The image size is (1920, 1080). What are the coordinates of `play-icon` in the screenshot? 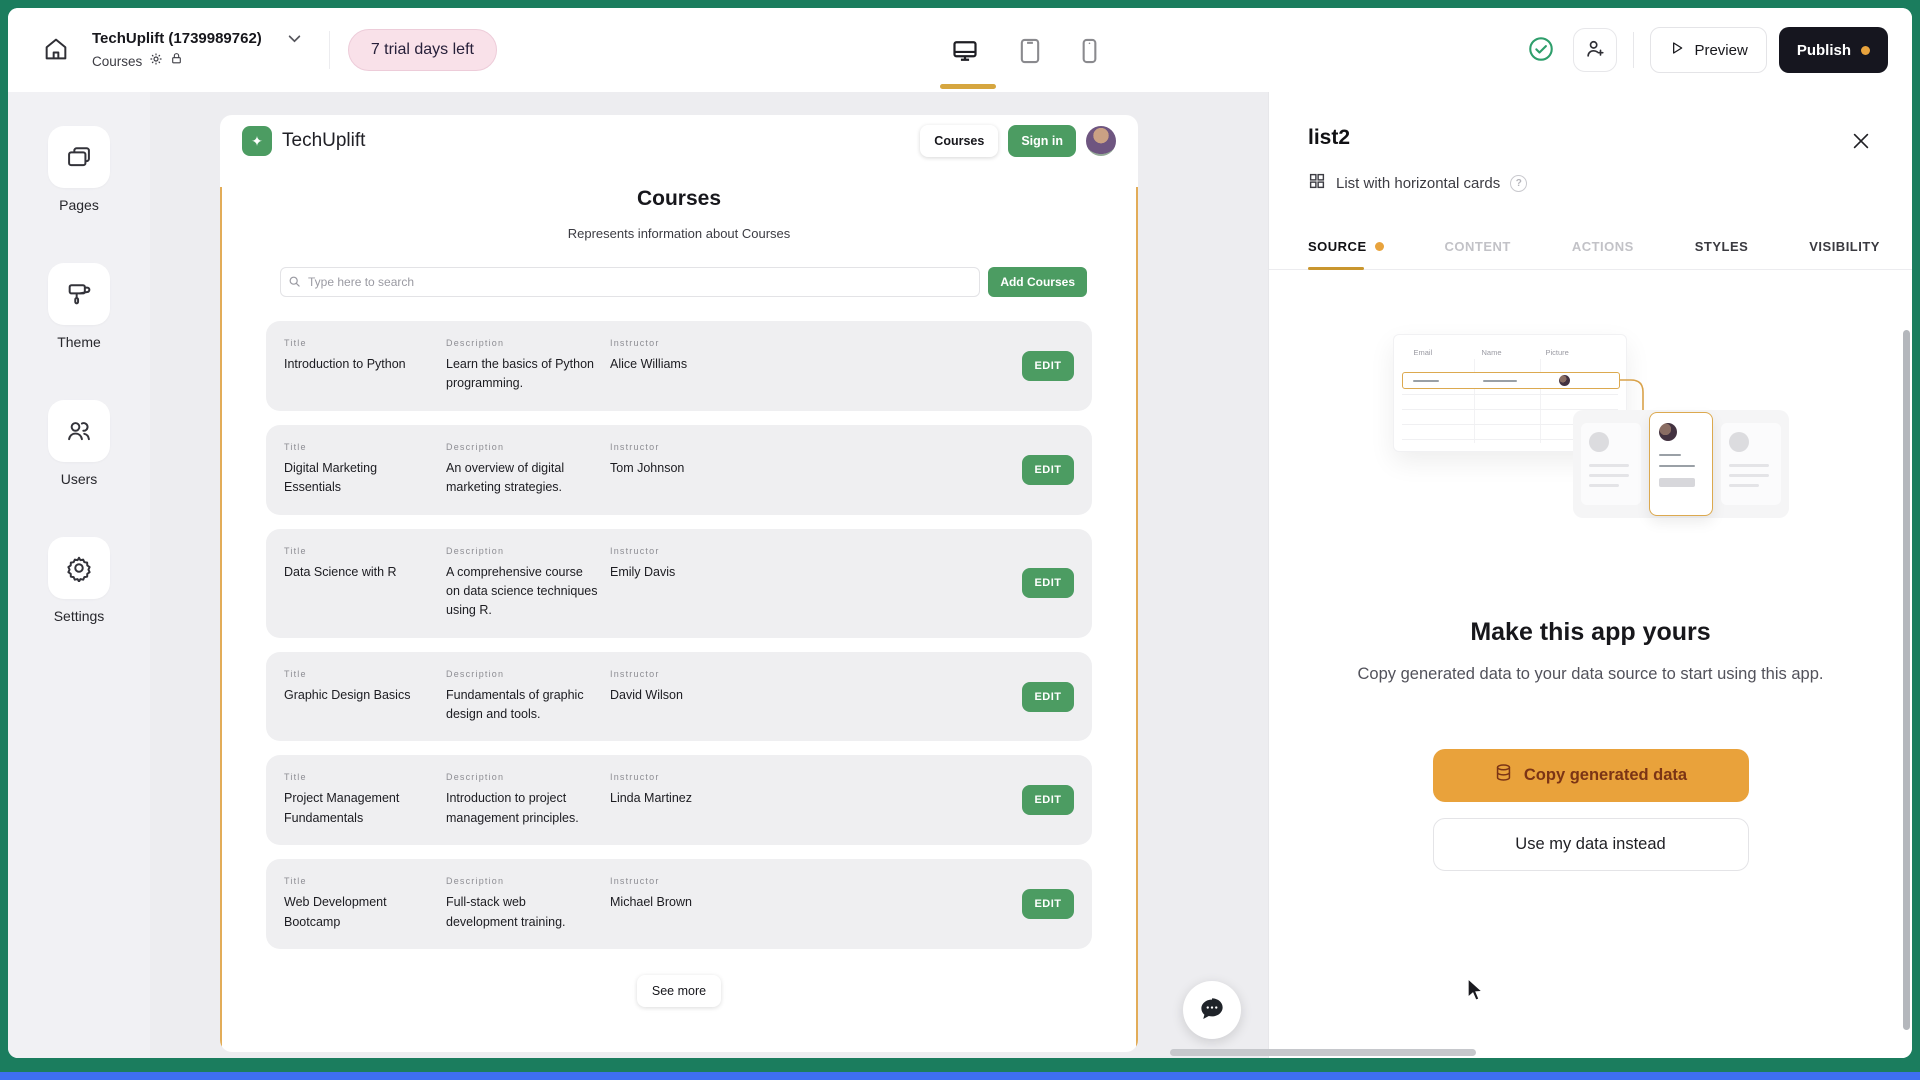 It's located at (1677, 50).